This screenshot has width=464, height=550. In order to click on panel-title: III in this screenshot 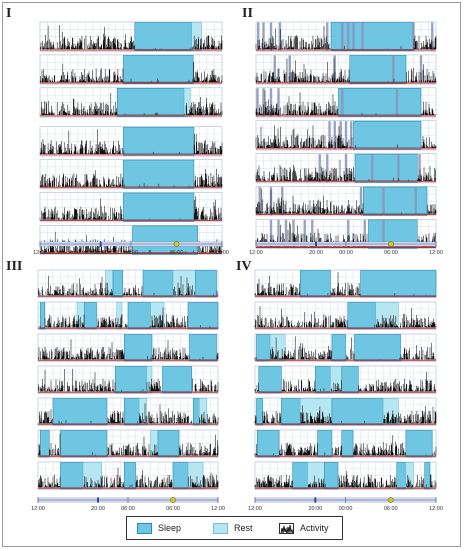, I will do `click(14, 266)`.